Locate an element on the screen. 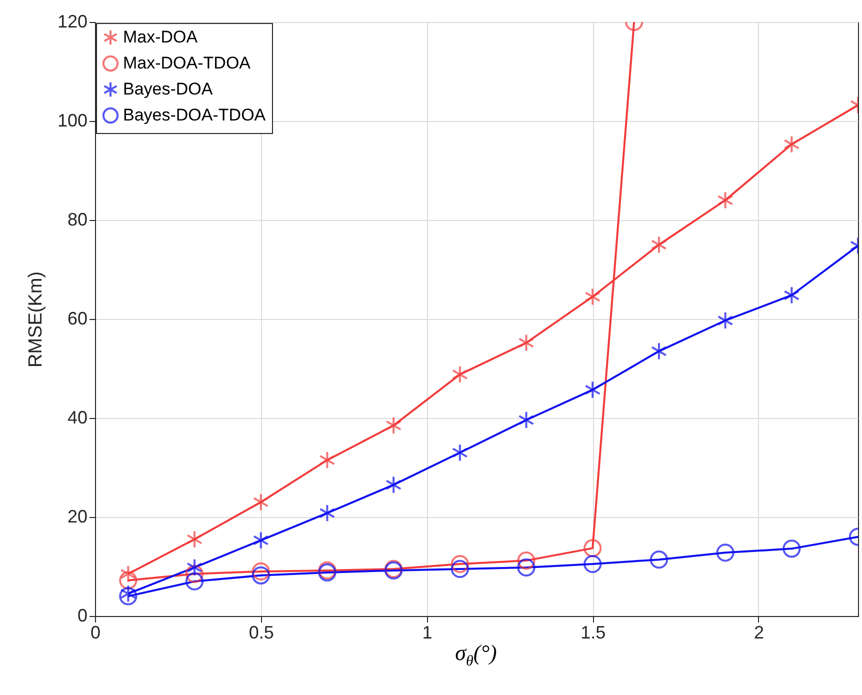 This screenshot has height=695, width=862. x-tick-label: 1 is located at coordinates (427, 632).